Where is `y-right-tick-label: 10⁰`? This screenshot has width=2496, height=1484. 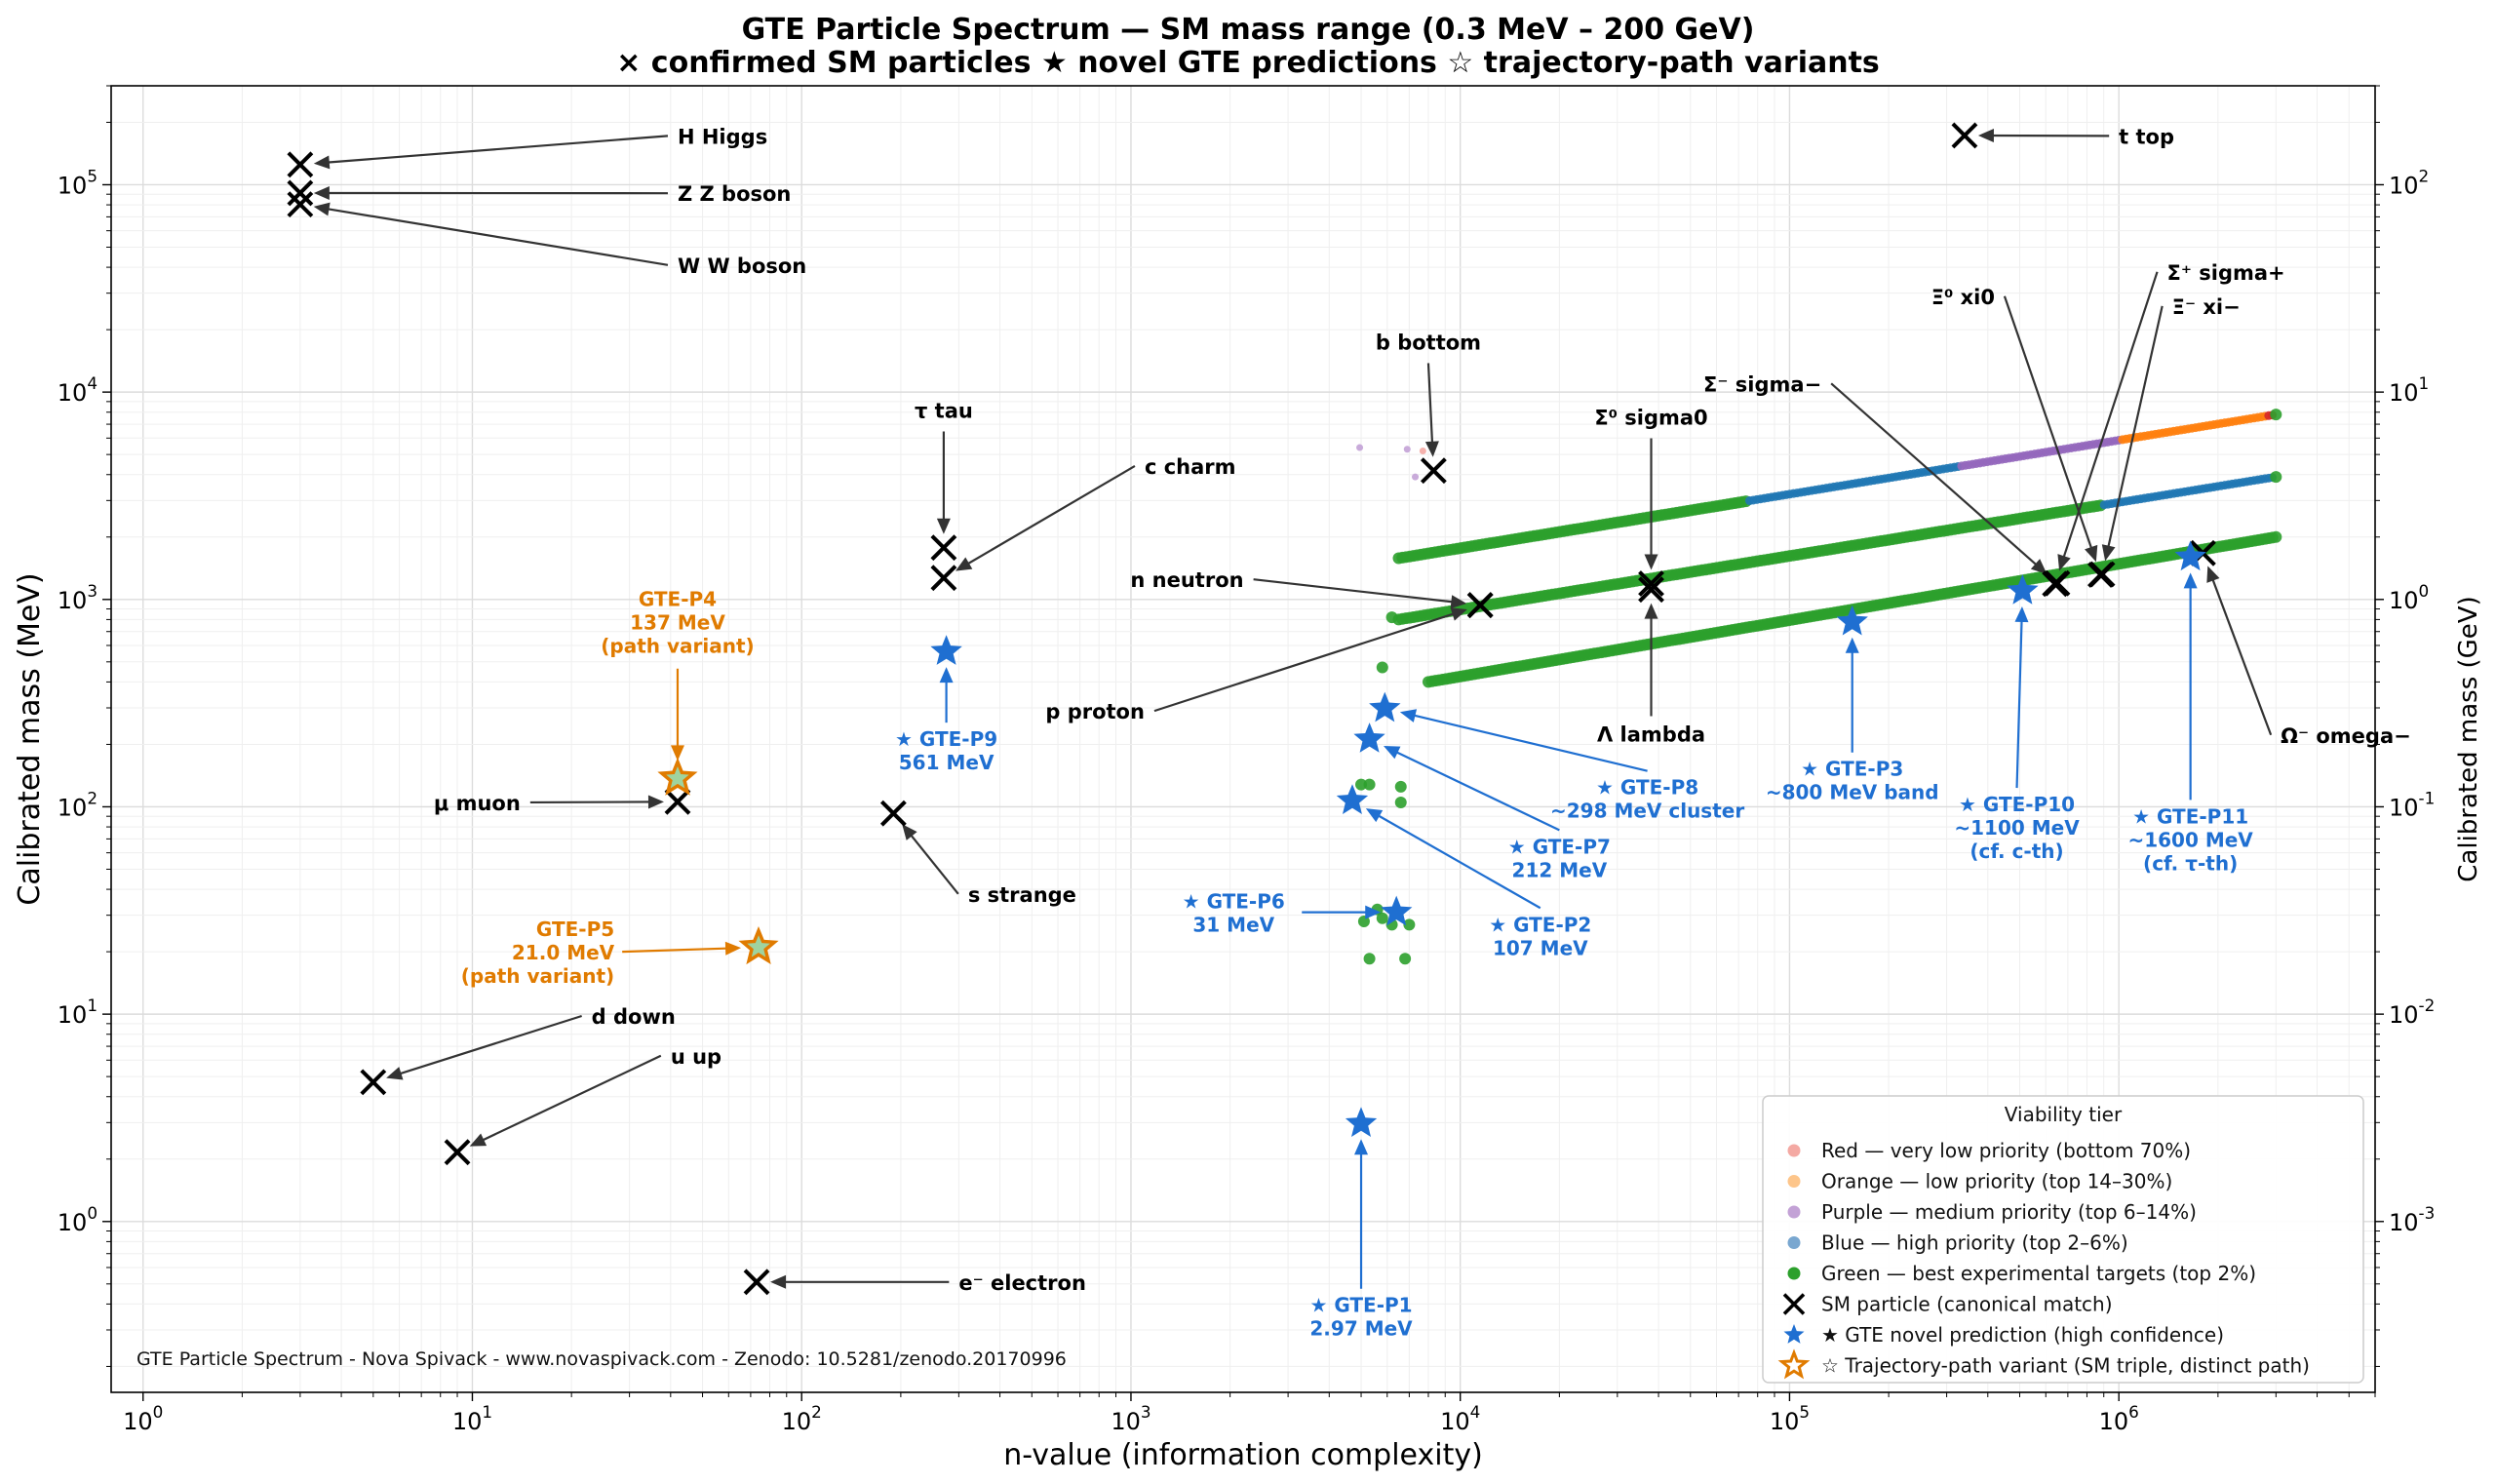
y-right-tick-label: 10⁰ is located at coordinates (2409, 597).